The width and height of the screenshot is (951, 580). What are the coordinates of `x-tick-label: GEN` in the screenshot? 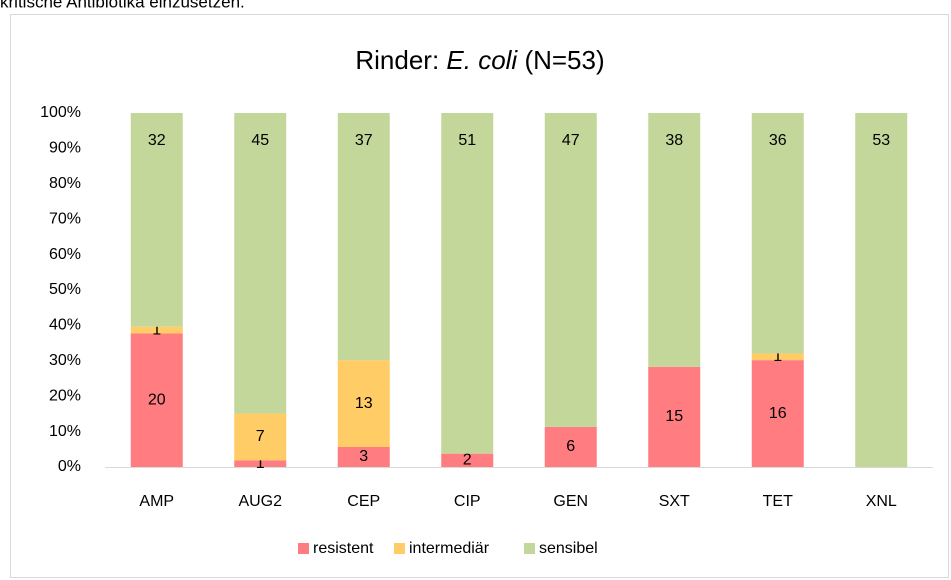 It's located at (570, 501).